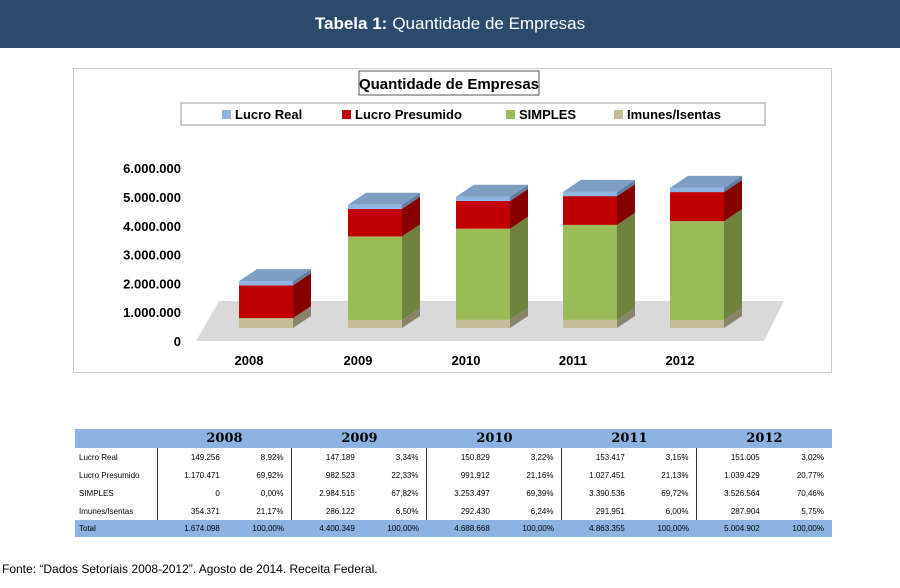  What do you see at coordinates (489, 23) in the screenshot?
I see `page-title: Quantidade de Empresas` at bounding box center [489, 23].